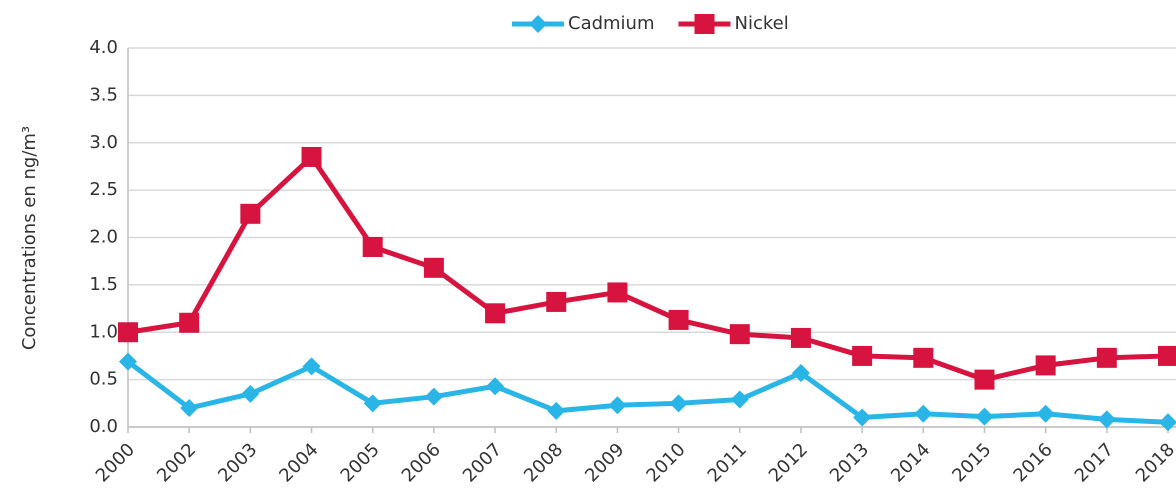 This screenshot has width=1176, height=504. I want to click on legend-label: Nickel, so click(762, 23).